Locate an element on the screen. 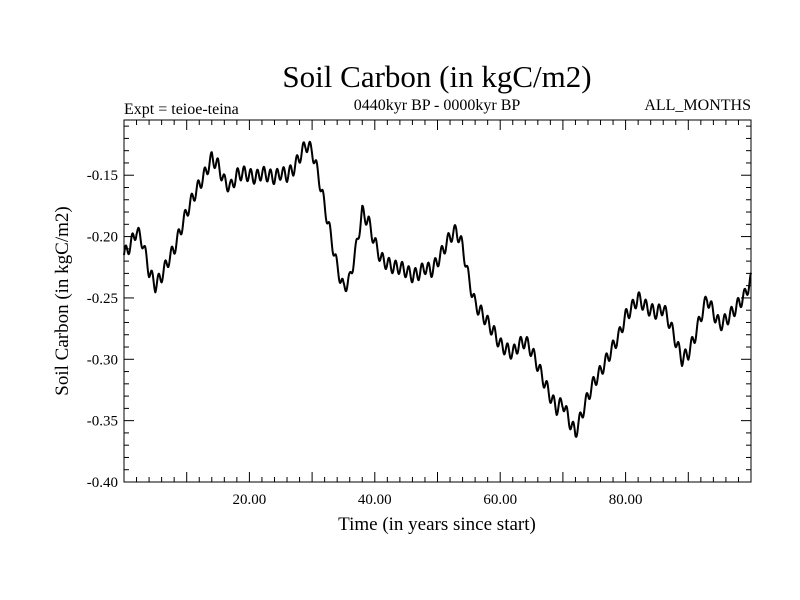 This screenshot has width=800, height=600. chart-title: Soil Carbon (in kgC/m2) is located at coordinates (436, 76).